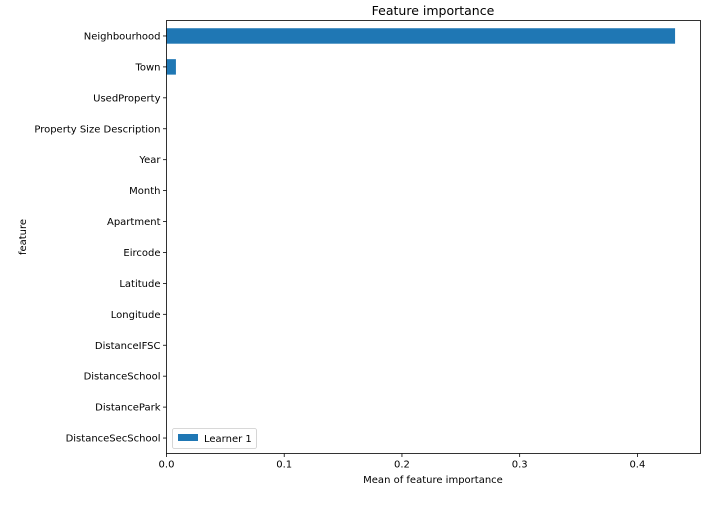 The width and height of the screenshot is (720, 509). I want to click on x-tick-label: 0.4, so click(637, 465).